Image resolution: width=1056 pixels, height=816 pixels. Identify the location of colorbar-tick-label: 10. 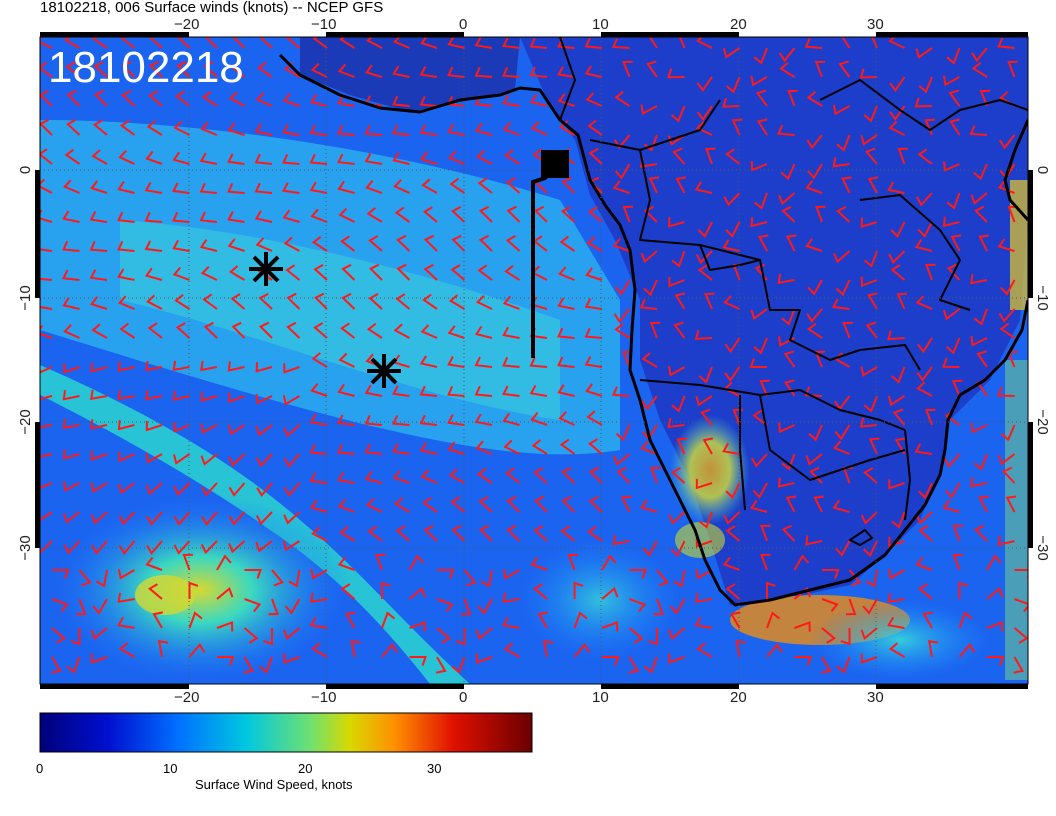
(170, 768).